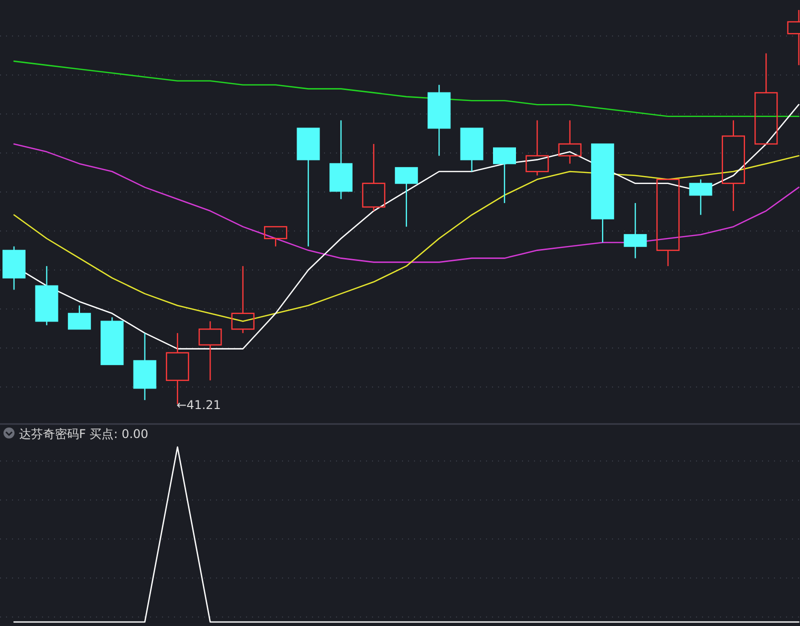 The image size is (800, 626). Describe the element at coordinates (198, 405) in the screenshot. I see `annotation: ←41.21` at that location.